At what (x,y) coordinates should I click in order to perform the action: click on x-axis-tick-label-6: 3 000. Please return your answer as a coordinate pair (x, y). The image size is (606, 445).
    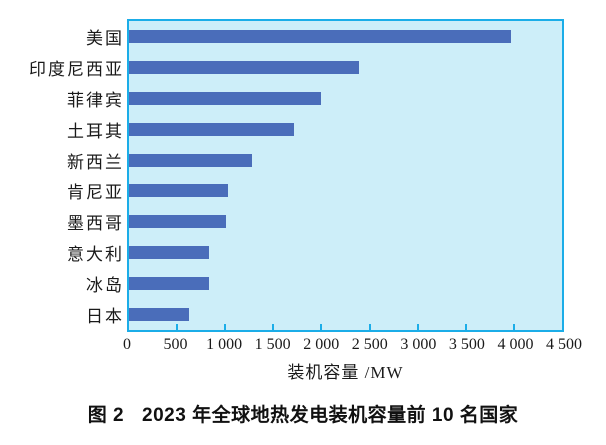
    Looking at the image, I should click on (418, 344).